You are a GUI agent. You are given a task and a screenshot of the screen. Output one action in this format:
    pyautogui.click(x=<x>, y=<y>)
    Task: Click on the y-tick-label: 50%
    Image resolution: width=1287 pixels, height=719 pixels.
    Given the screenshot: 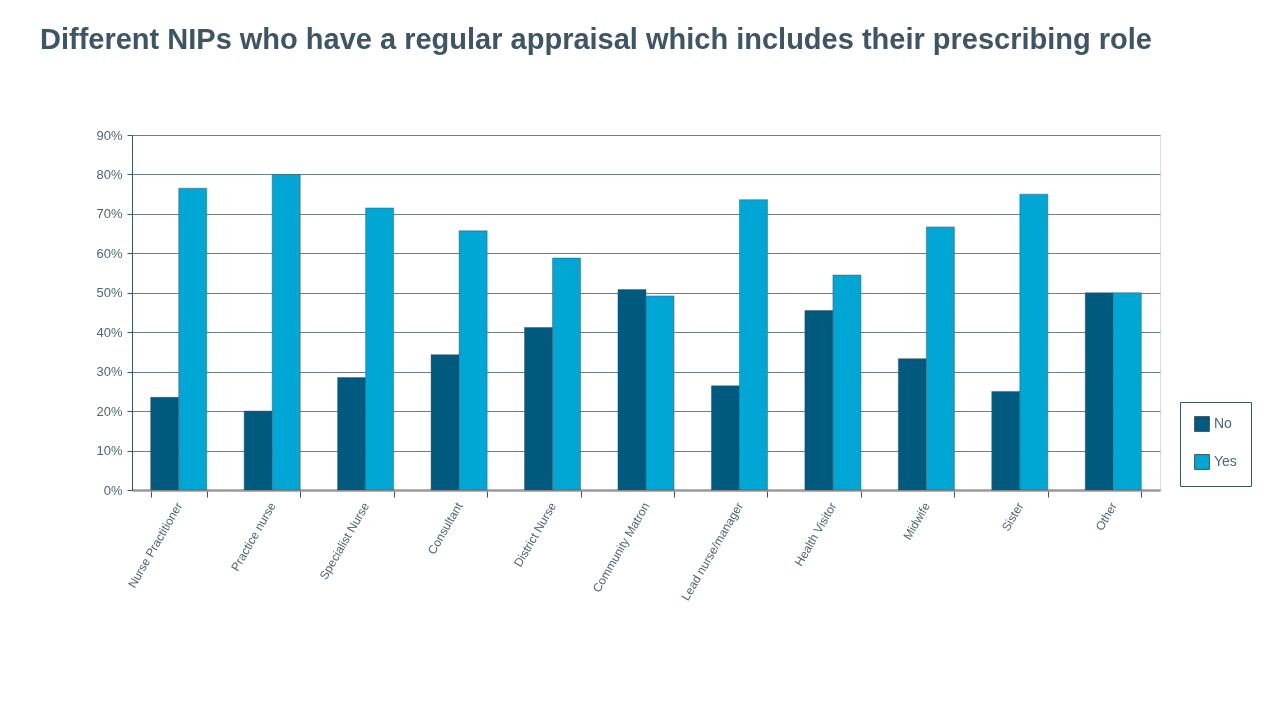 What is the action you would take?
    pyautogui.click(x=109, y=293)
    